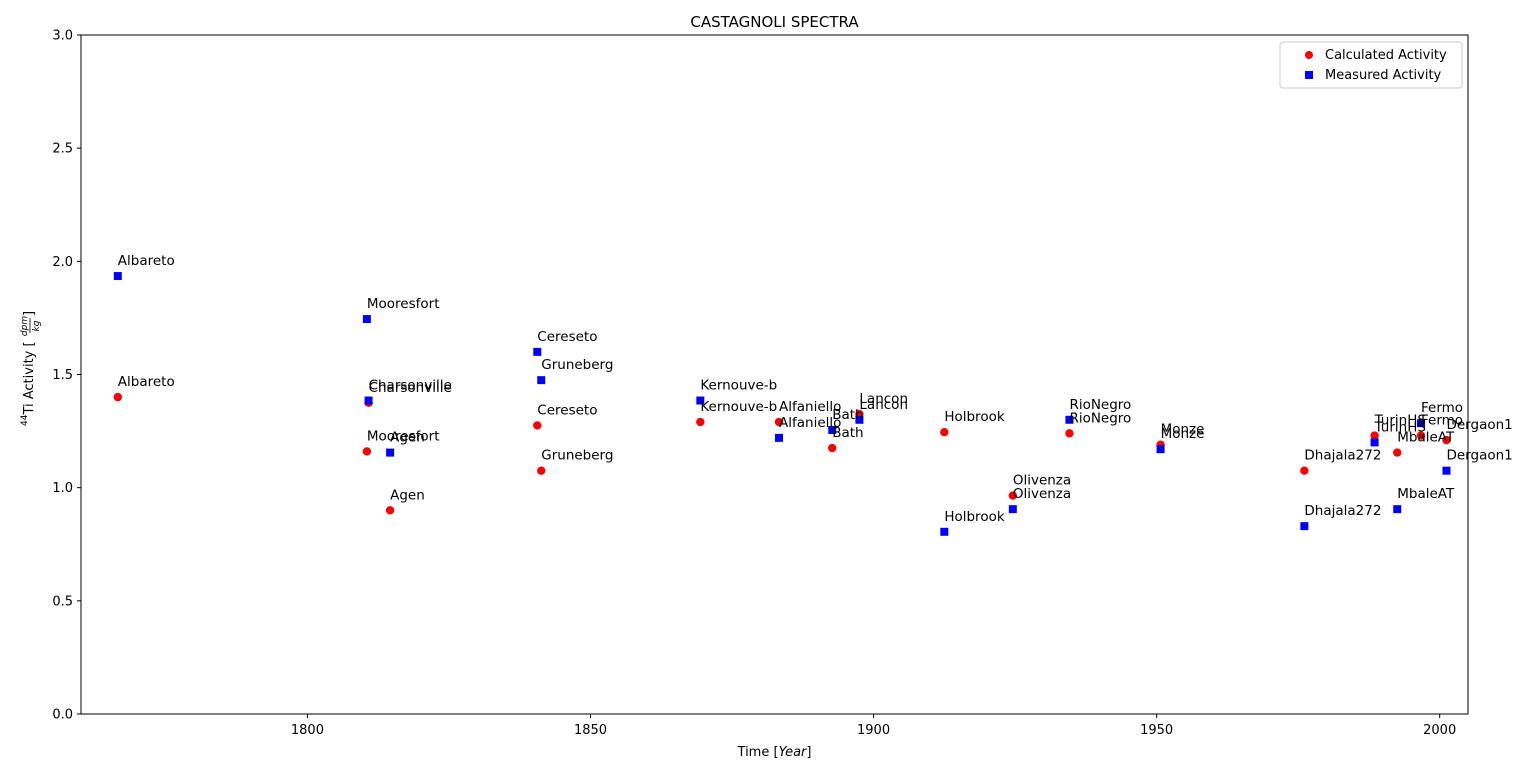 Image resolution: width=1533 pixels, height=775 pixels. What do you see at coordinates (62, 262) in the screenshot?
I see `y-tick-label: 2.0` at bounding box center [62, 262].